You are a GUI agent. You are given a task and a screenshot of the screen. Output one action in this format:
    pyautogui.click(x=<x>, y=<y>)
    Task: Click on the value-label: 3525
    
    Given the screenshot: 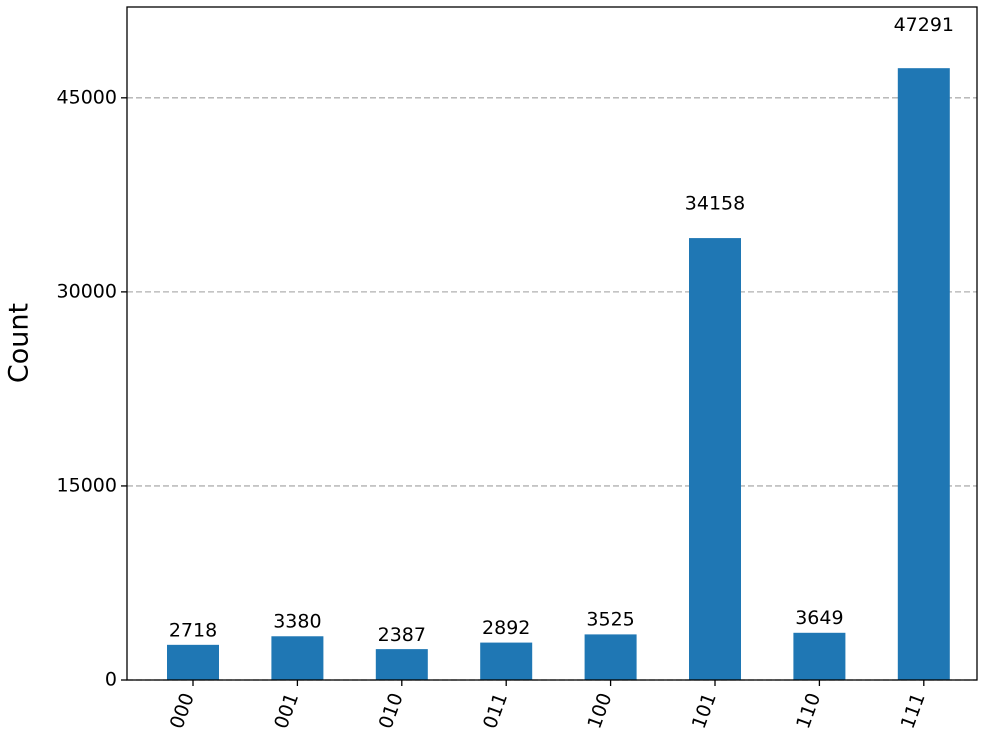 What is the action you would take?
    pyautogui.click(x=610, y=620)
    